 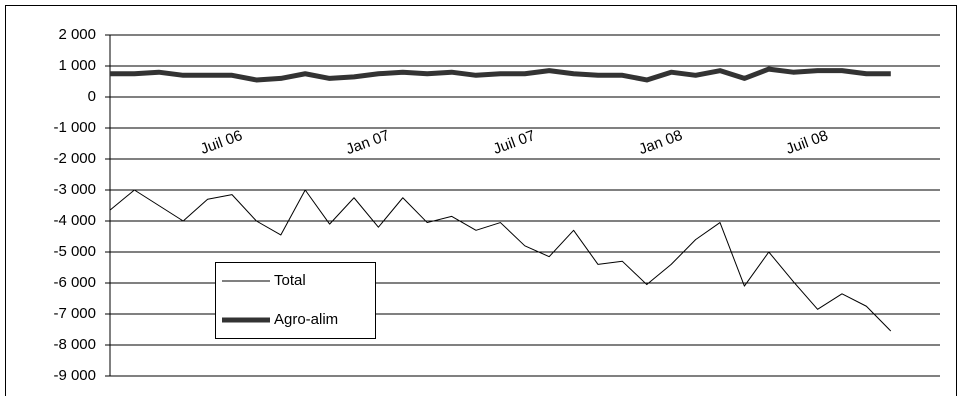 I want to click on x-tick-label: Jan 07, so click(x=368, y=142).